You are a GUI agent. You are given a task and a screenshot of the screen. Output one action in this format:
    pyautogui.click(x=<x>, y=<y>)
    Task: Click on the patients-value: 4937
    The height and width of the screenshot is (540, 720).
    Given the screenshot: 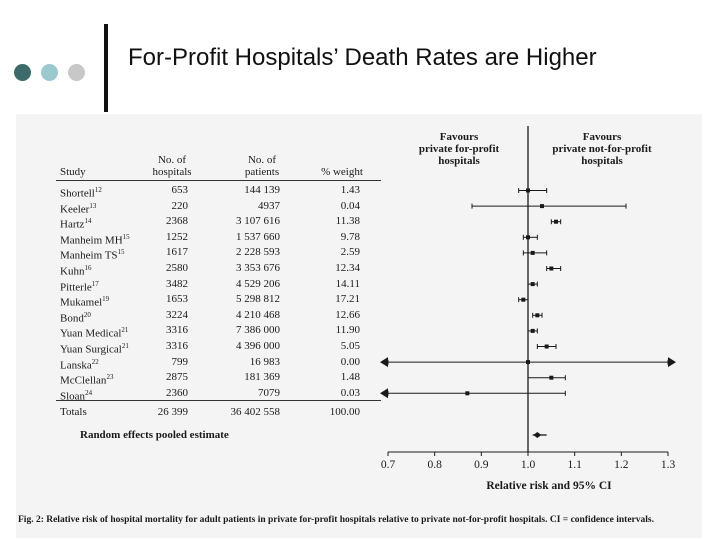 What is the action you would take?
    pyautogui.click(x=269, y=205)
    